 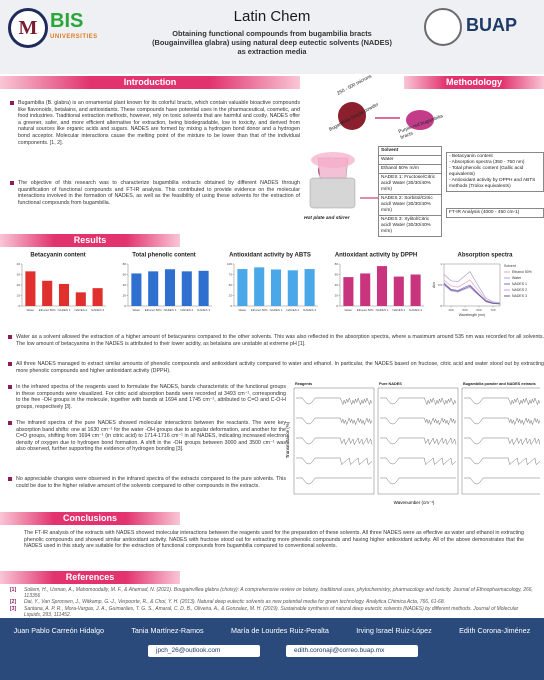 What do you see at coordinates (510, 266) in the screenshot?
I see `legend-title: Solvent` at bounding box center [510, 266].